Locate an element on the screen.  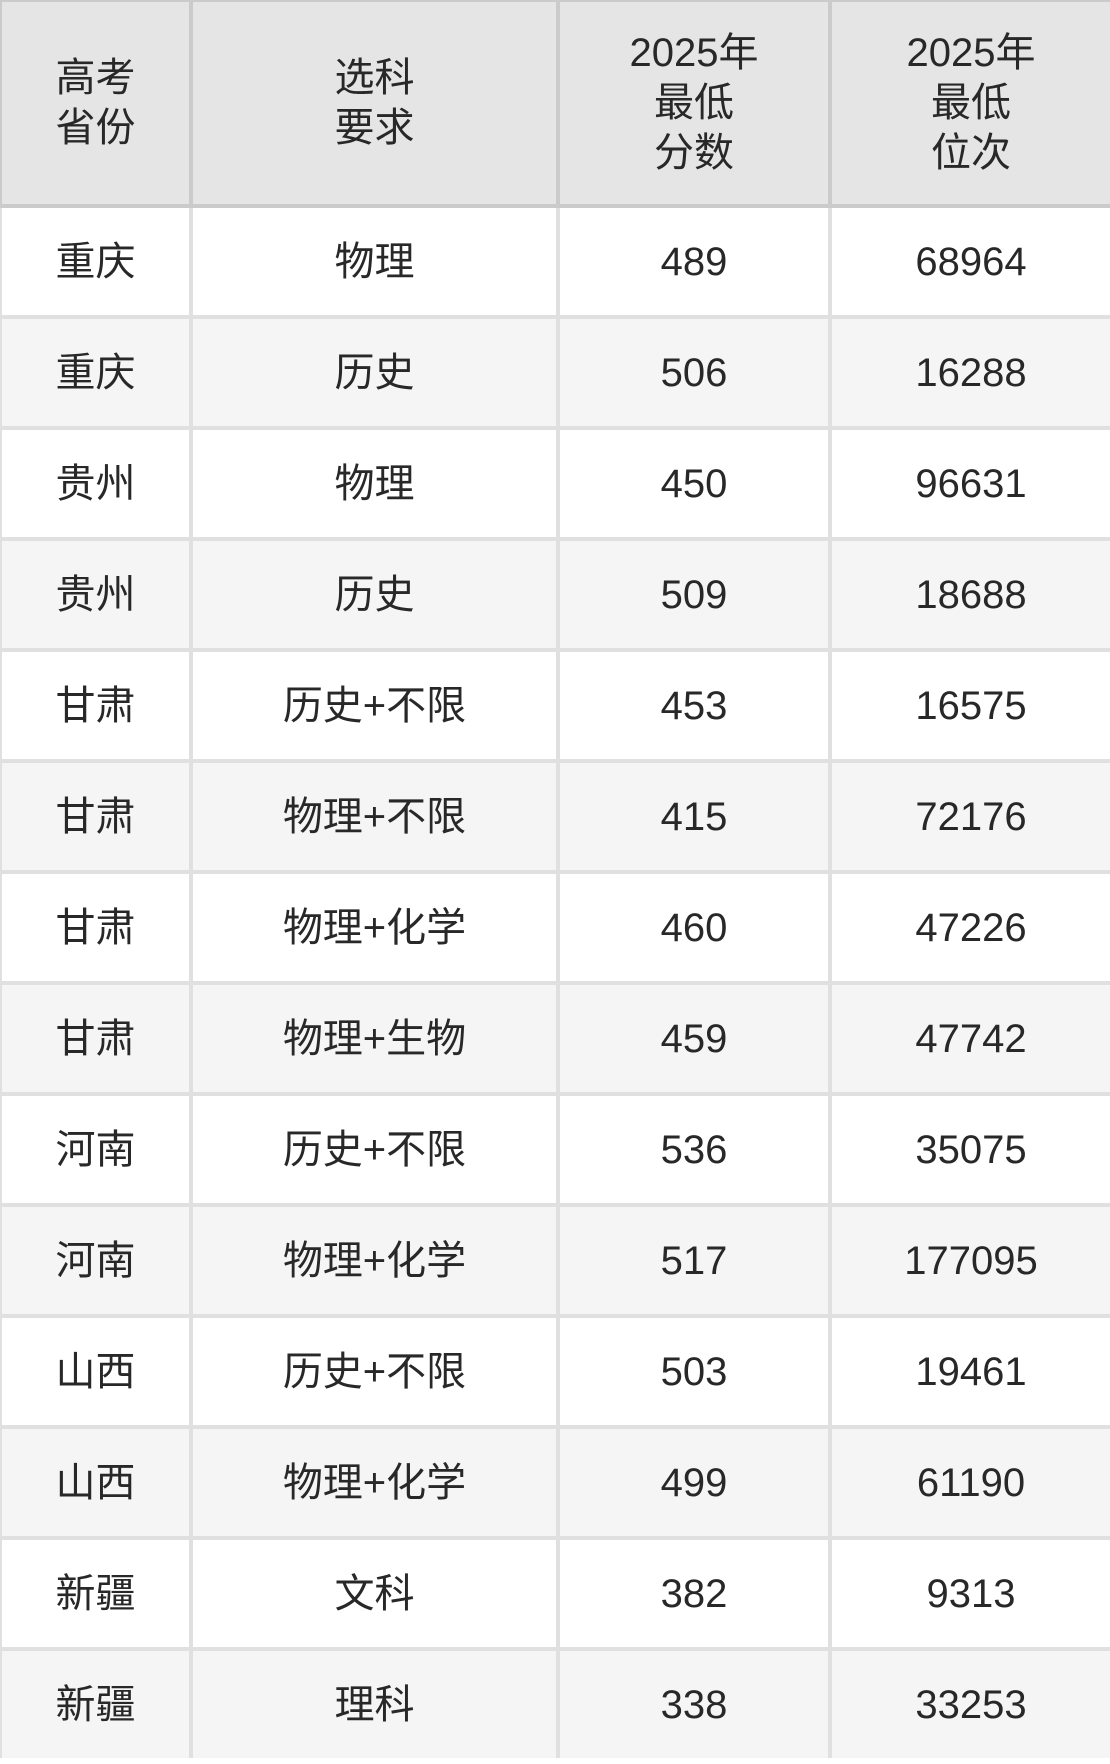
cell-min-rank: 96631 is located at coordinates (969, 483).